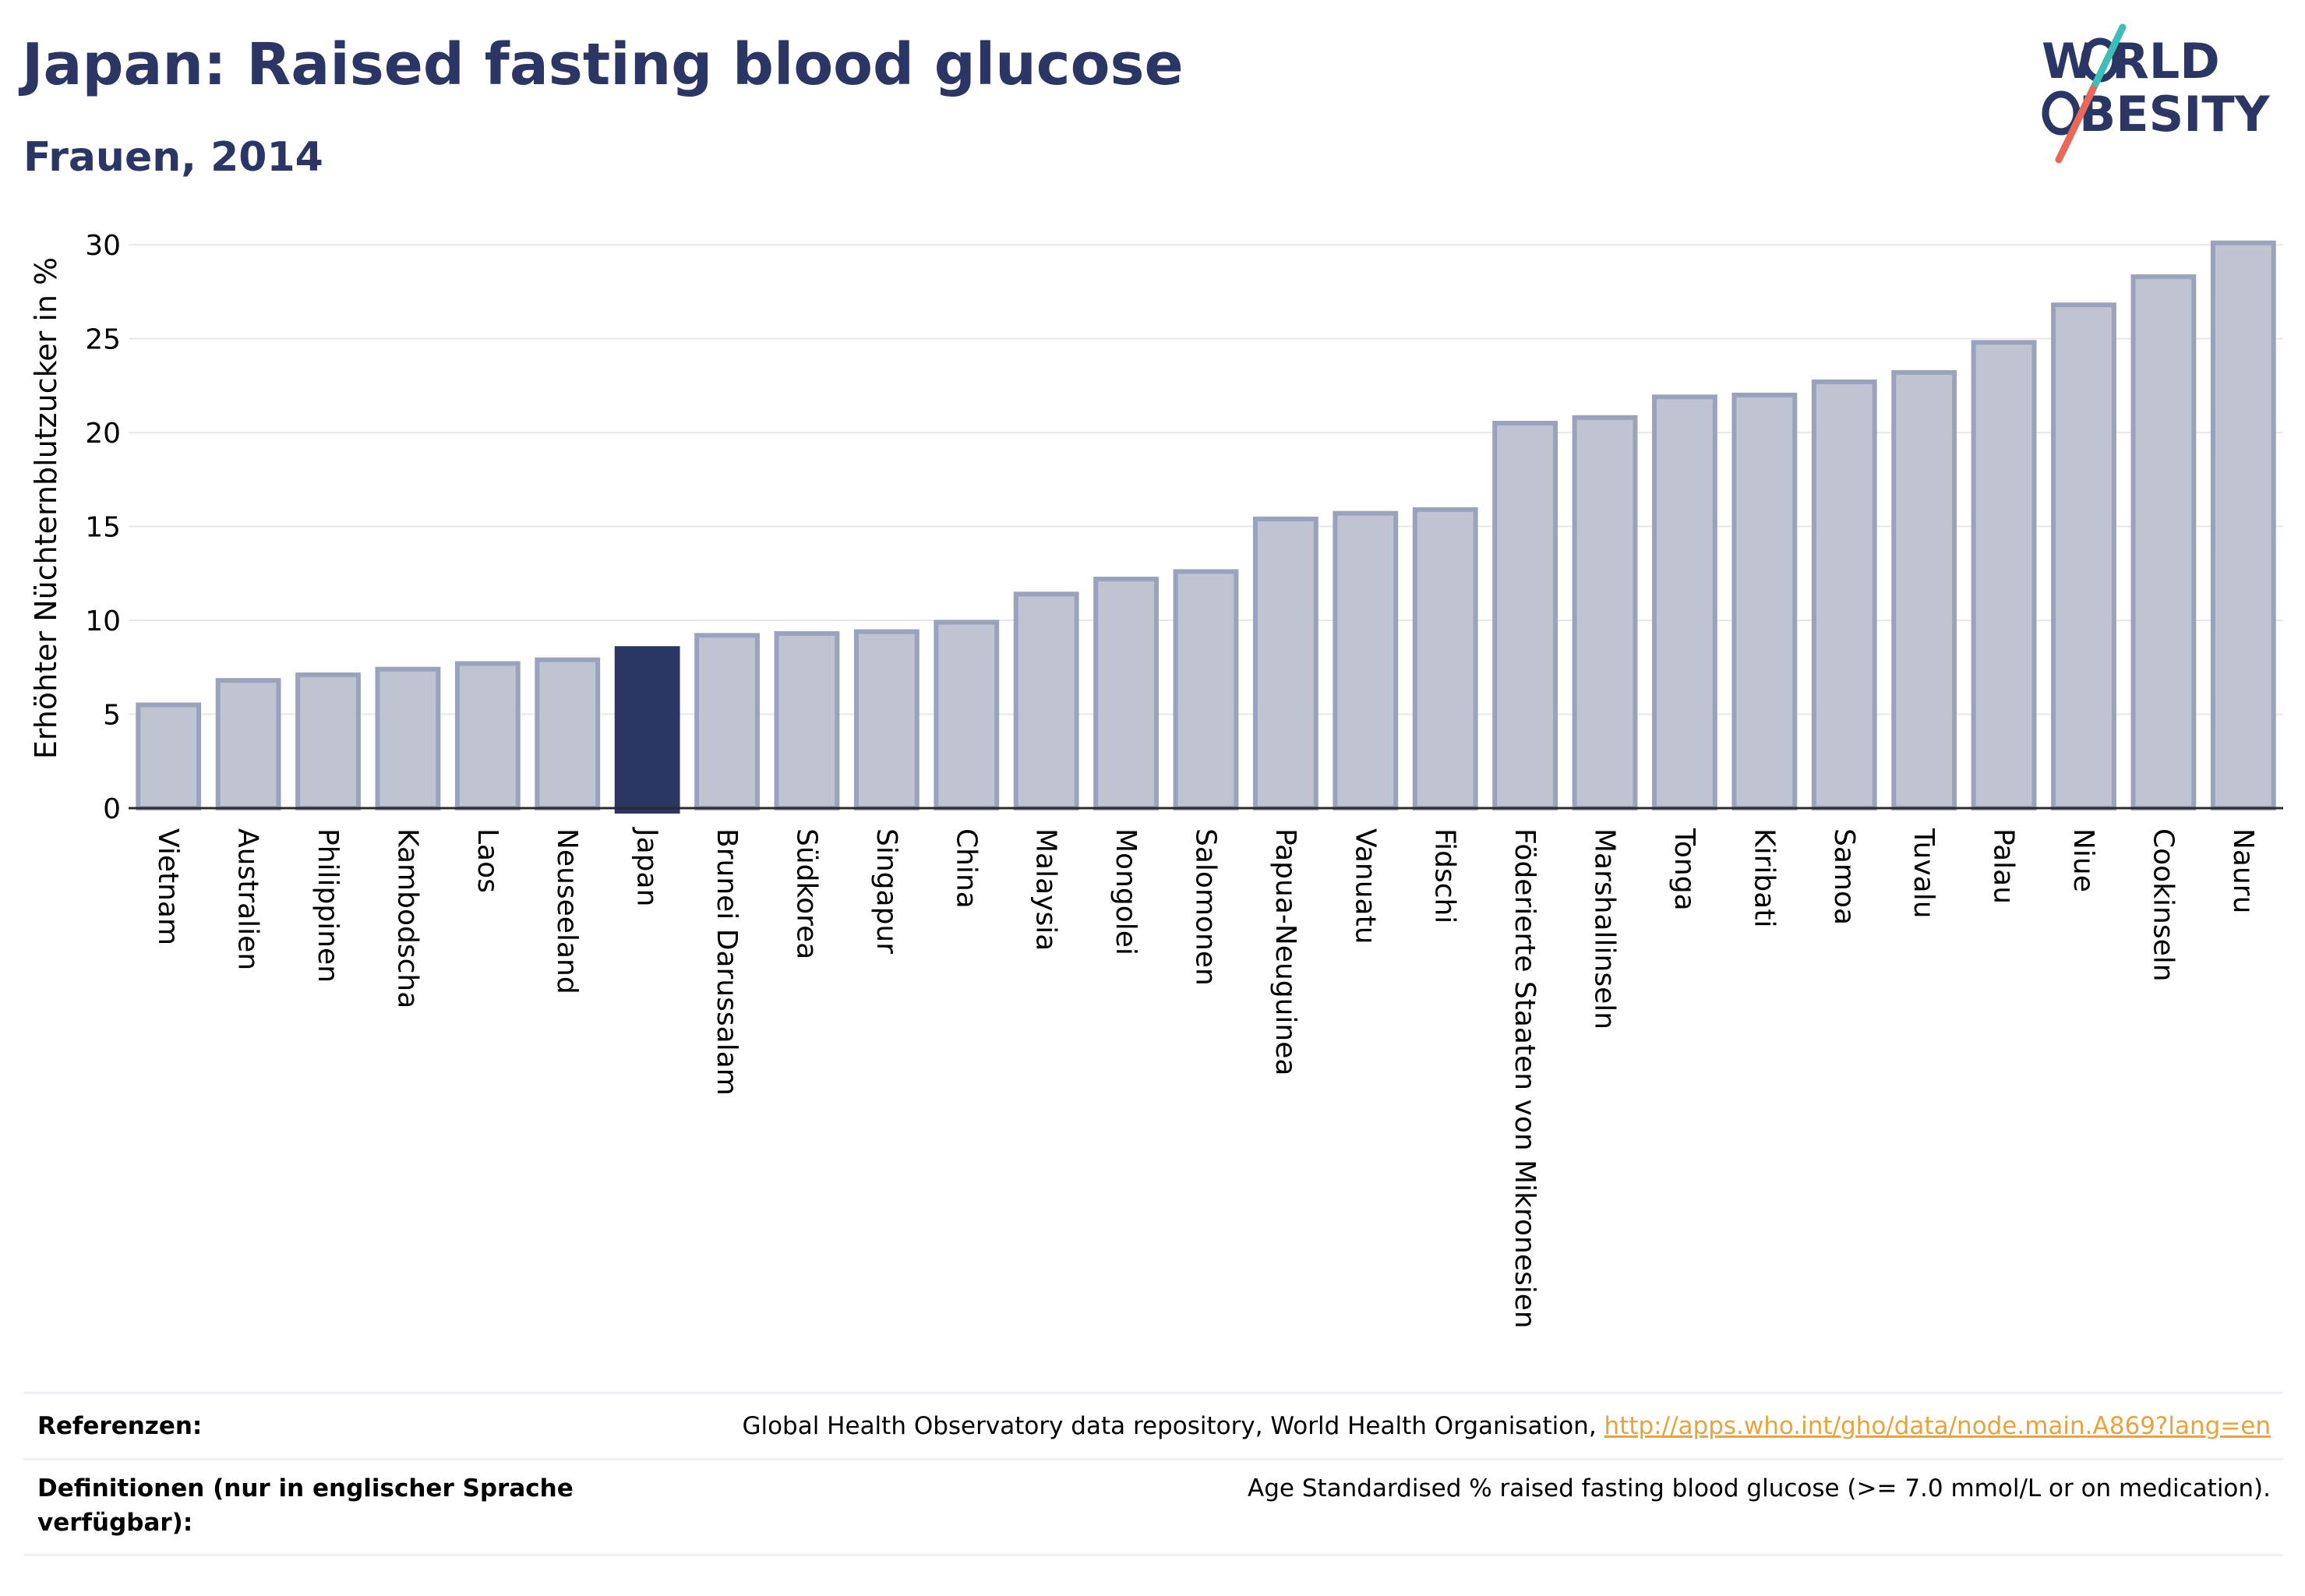 The image size is (2305, 1596). I want to click on x-tick-label: Mongolei, so click(1126, 891).